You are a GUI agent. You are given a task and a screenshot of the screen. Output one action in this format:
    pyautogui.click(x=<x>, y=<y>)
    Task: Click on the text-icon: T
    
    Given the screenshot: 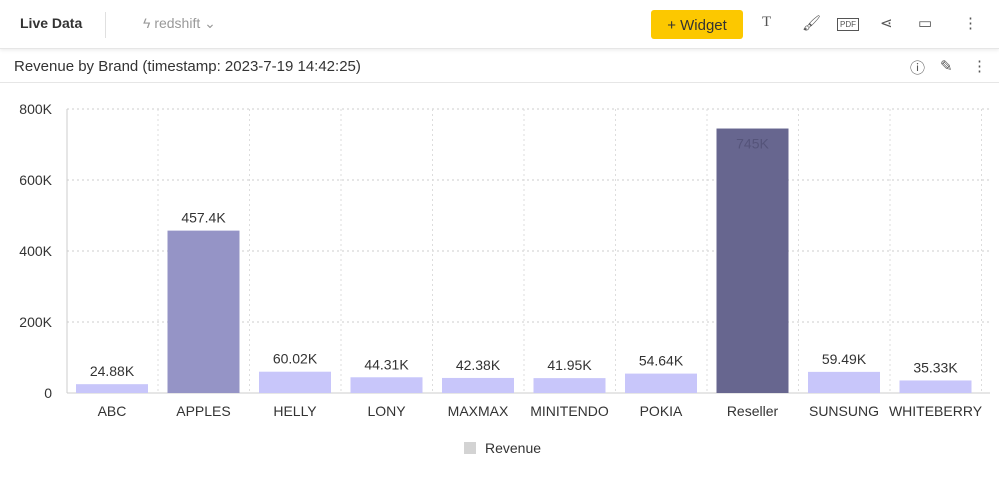 What is the action you would take?
    pyautogui.click(x=767, y=22)
    